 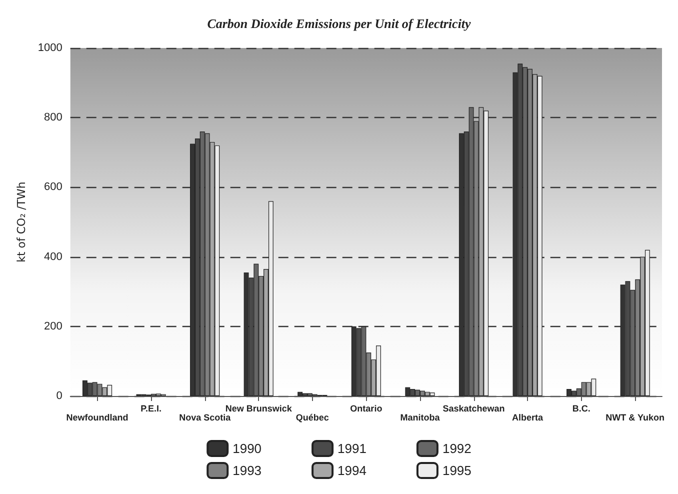 I want to click on x-tick-label: Nova Scotia, so click(x=205, y=417).